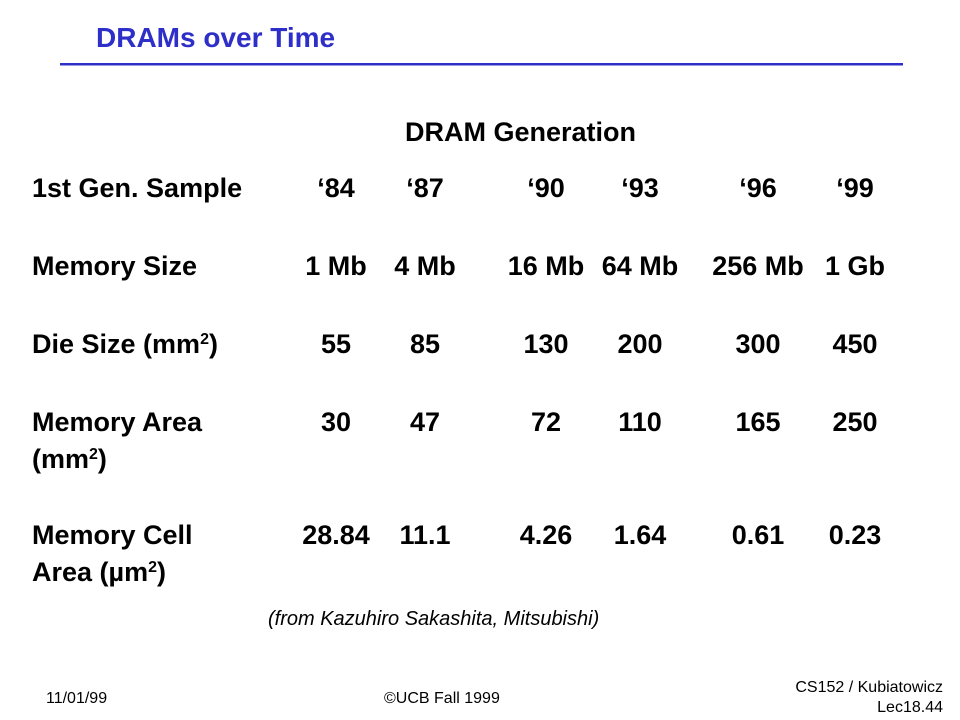 This screenshot has width=960, height=720. What do you see at coordinates (336, 188) in the screenshot?
I see `table-cell: ‘84` at bounding box center [336, 188].